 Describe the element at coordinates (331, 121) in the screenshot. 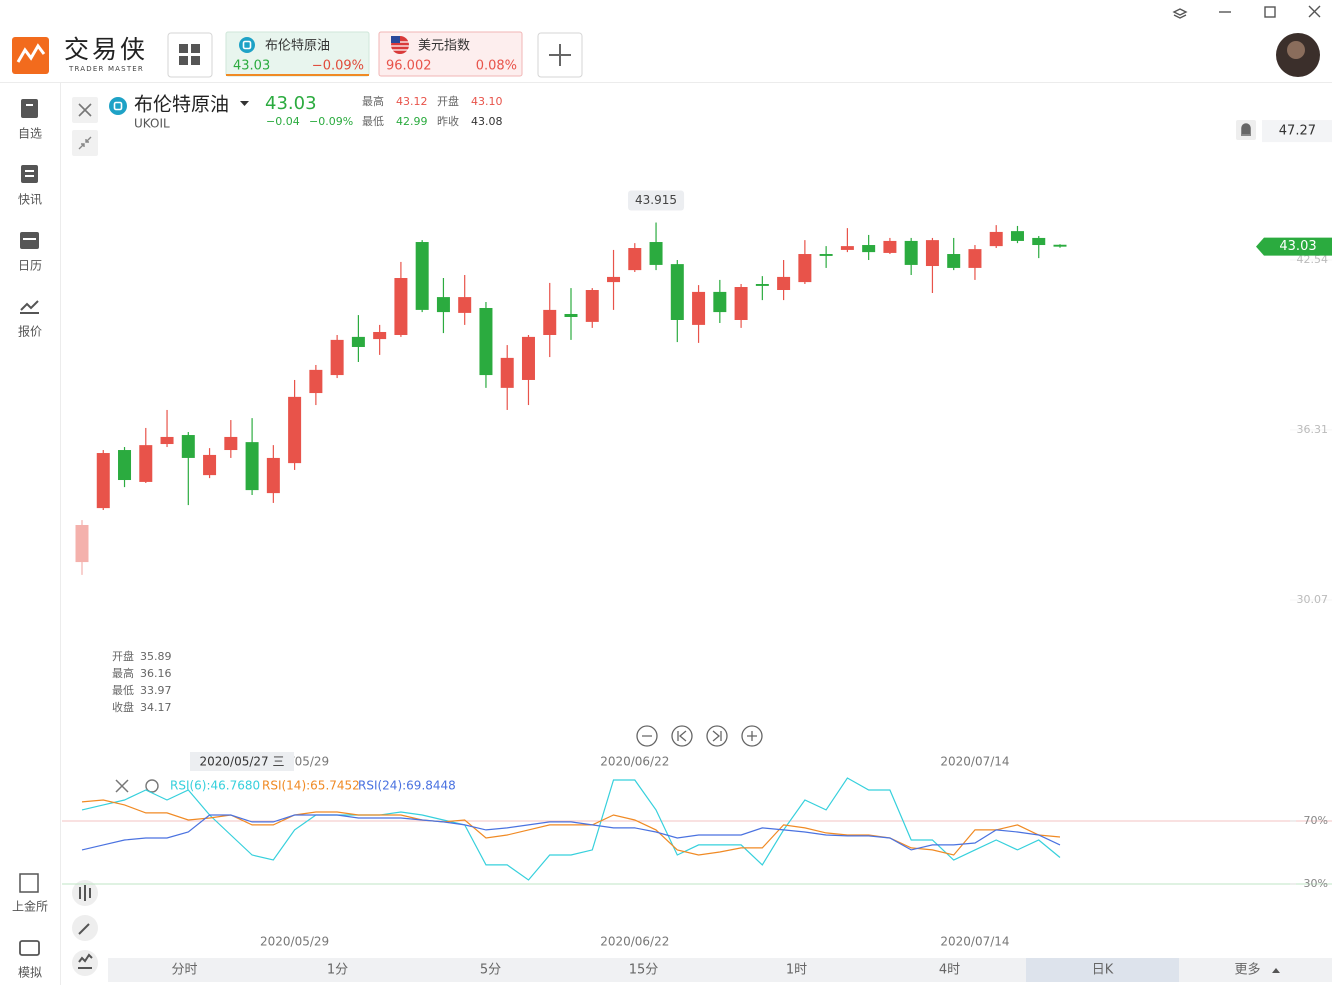

I see `quote-change-pct: −0.09%` at that location.